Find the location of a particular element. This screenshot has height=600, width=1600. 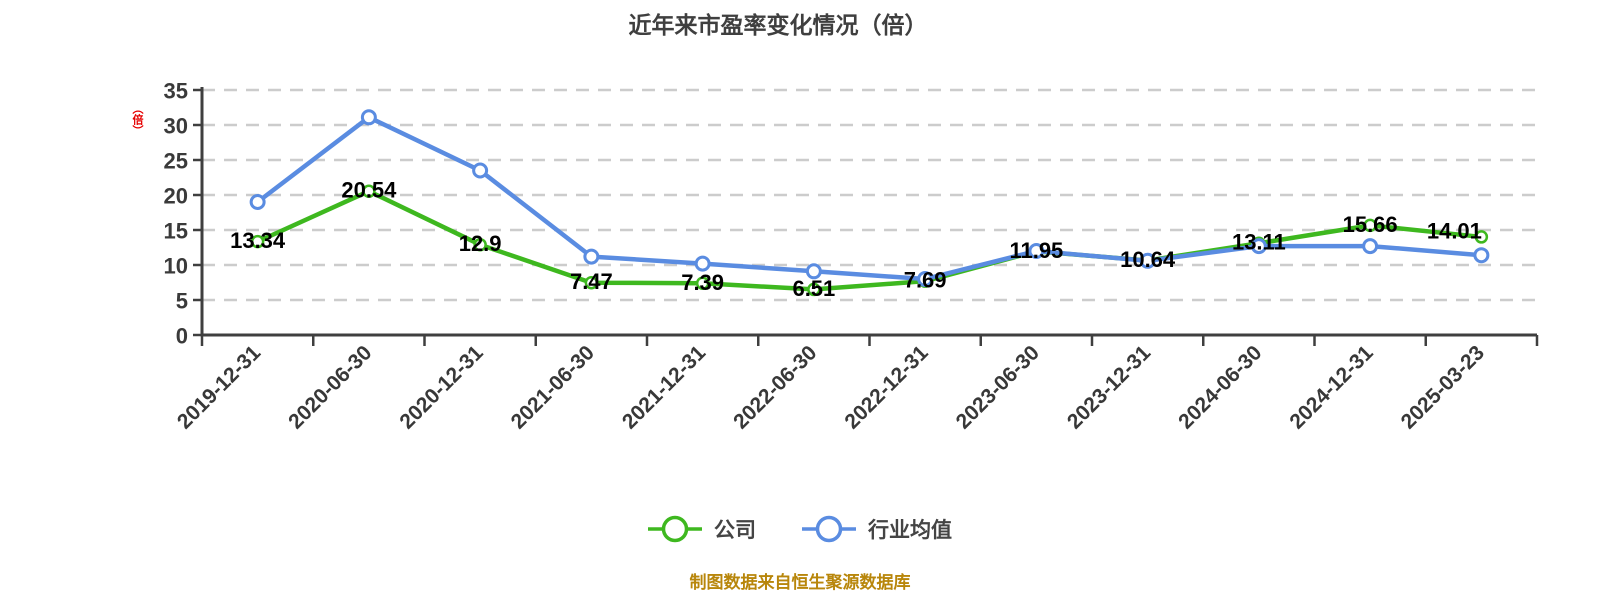

data-point-label: 13.11 is located at coordinates (1259, 242).